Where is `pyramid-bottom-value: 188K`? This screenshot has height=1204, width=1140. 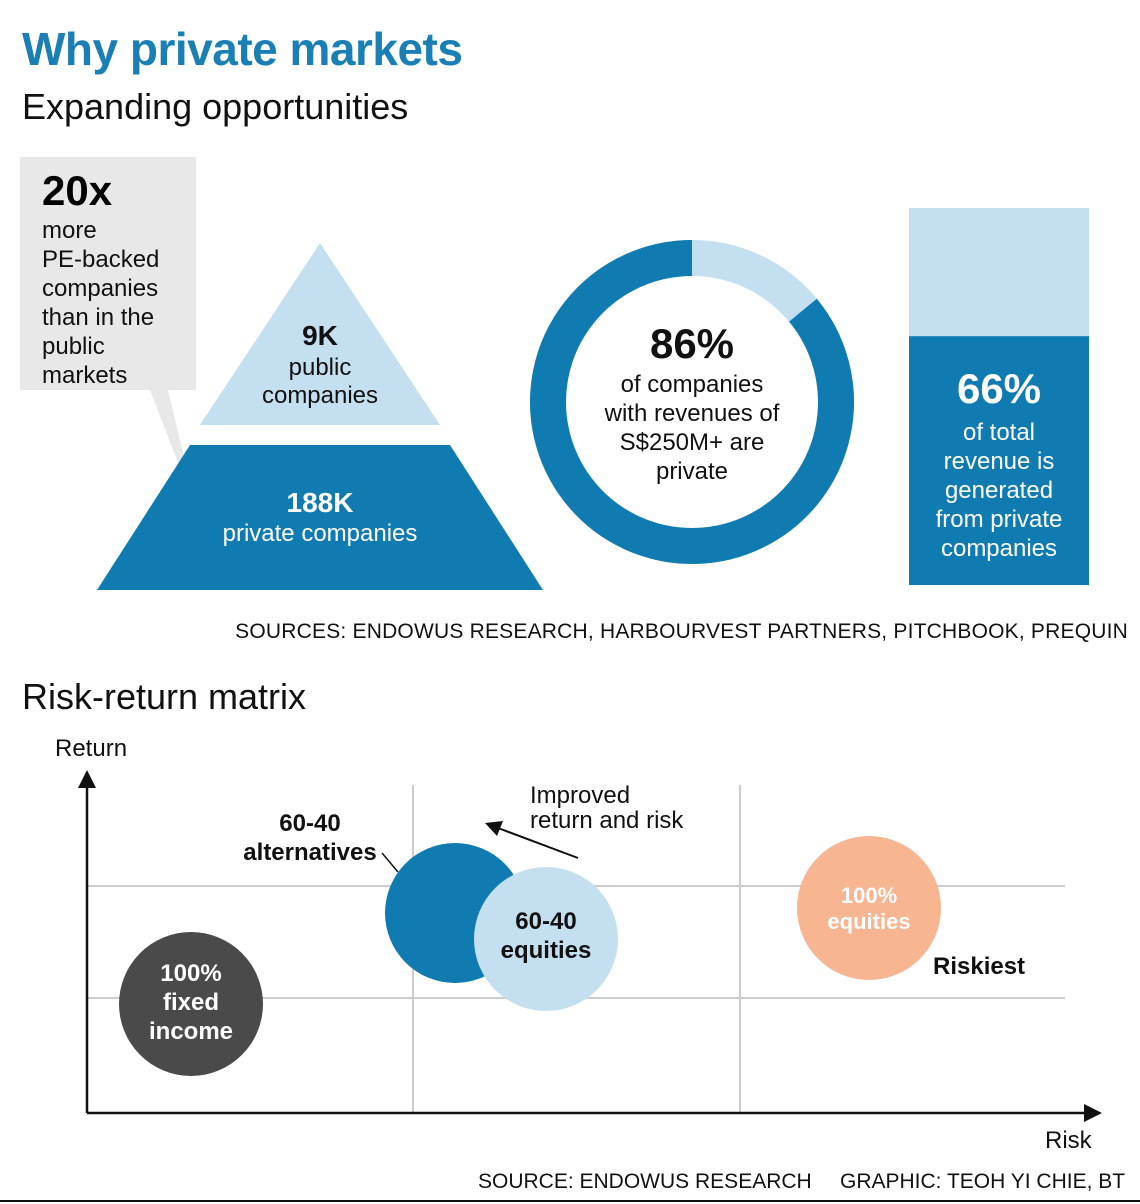 pyramid-bottom-value: 188K is located at coordinates (320, 502).